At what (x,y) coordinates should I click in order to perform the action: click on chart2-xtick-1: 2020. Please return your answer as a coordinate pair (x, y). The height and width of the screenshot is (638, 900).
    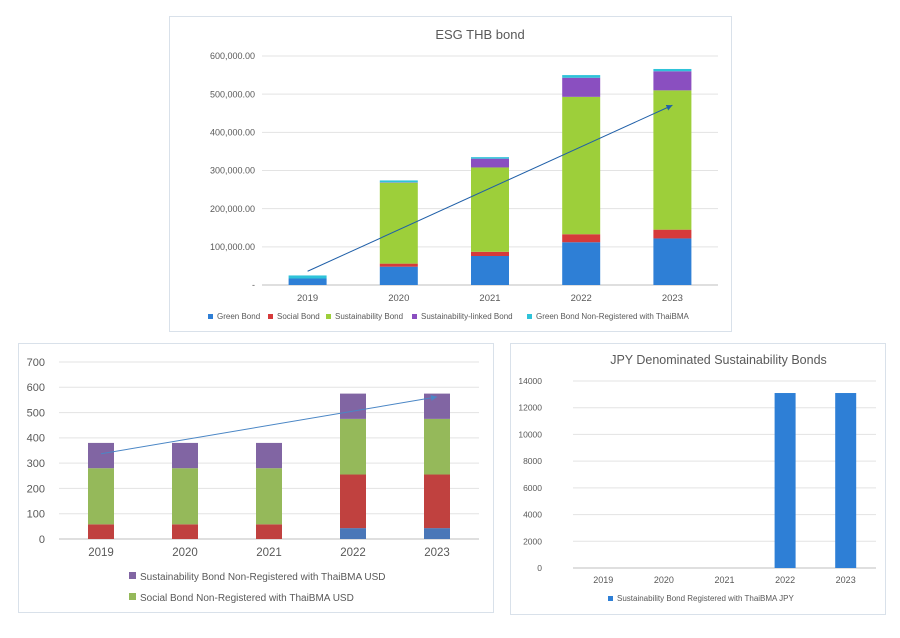
    Looking at the image, I should click on (664, 580).